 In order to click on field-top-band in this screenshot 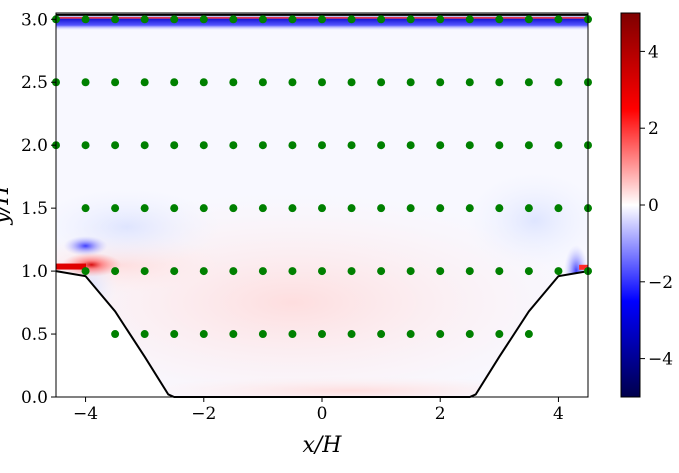, I will do `click(322, 23)`.